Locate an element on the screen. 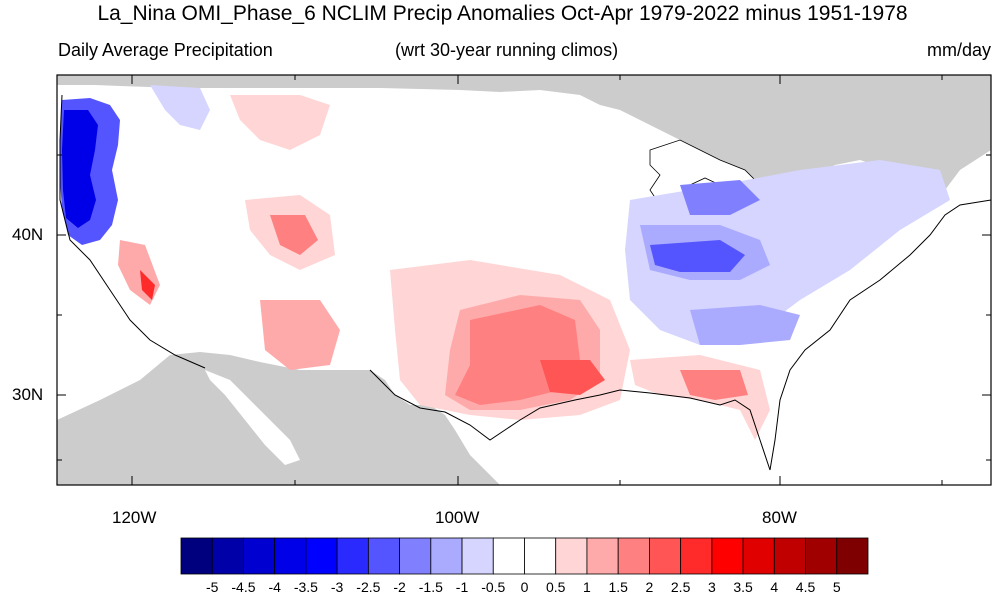 This screenshot has height=597, width=1005. colorbar-label-7: -1.5 is located at coordinates (430, 587).